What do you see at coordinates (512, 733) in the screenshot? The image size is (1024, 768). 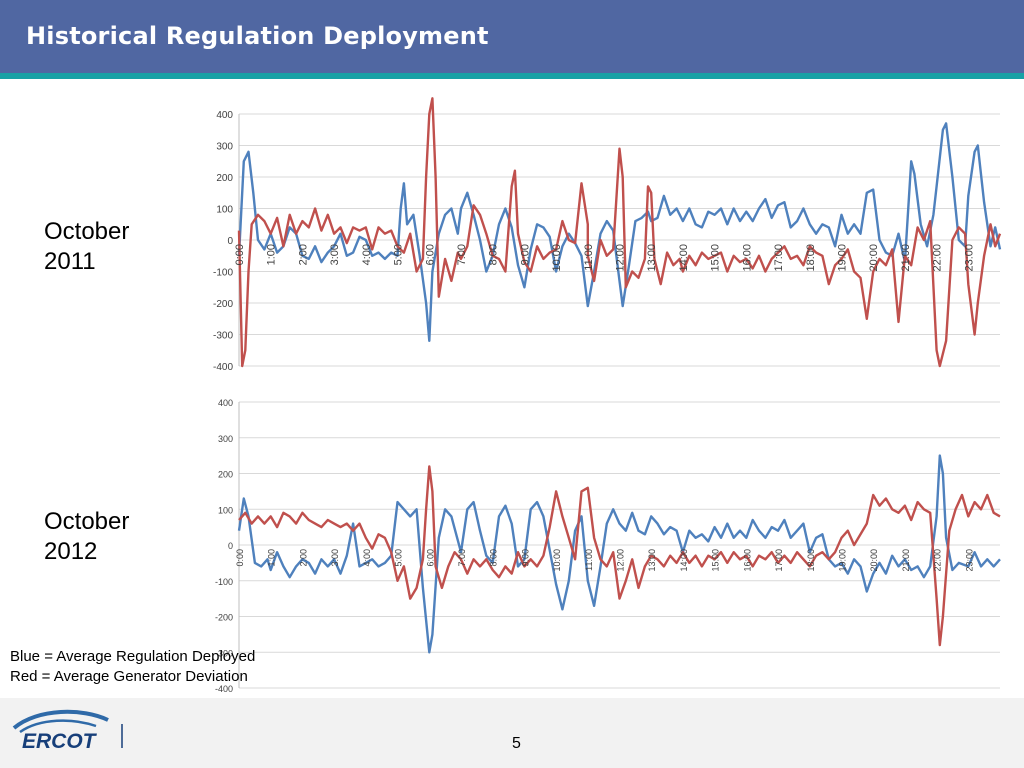 I see `footer-bar` at bounding box center [512, 733].